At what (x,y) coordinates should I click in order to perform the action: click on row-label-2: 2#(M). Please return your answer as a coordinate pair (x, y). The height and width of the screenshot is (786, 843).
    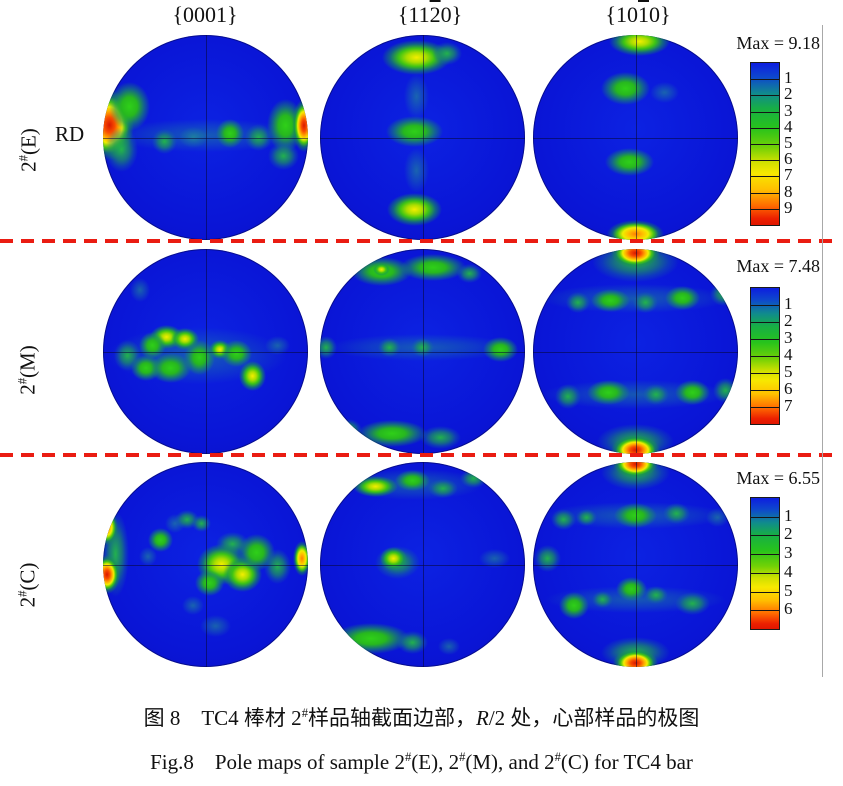
    Looking at the image, I should click on (28, 369).